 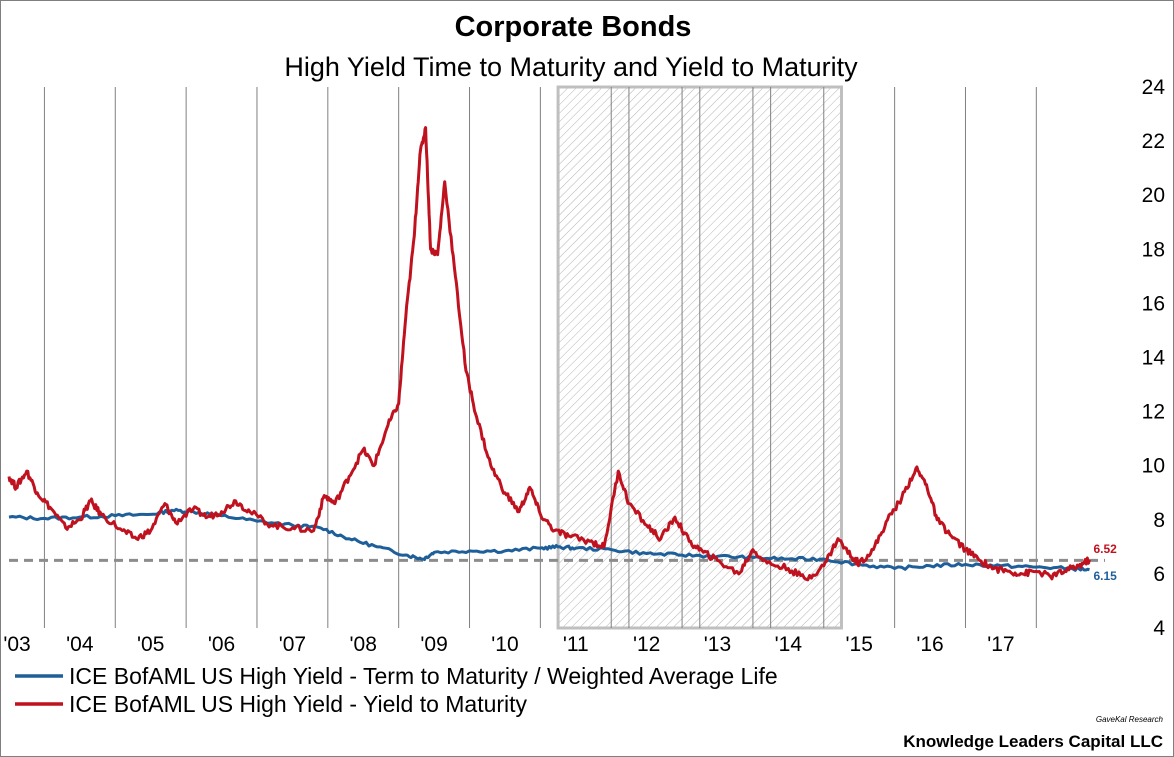 What do you see at coordinates (859, 644) in the screenshot?
I see `x-tick-label-12: '15` at bounding box center [859, 644].